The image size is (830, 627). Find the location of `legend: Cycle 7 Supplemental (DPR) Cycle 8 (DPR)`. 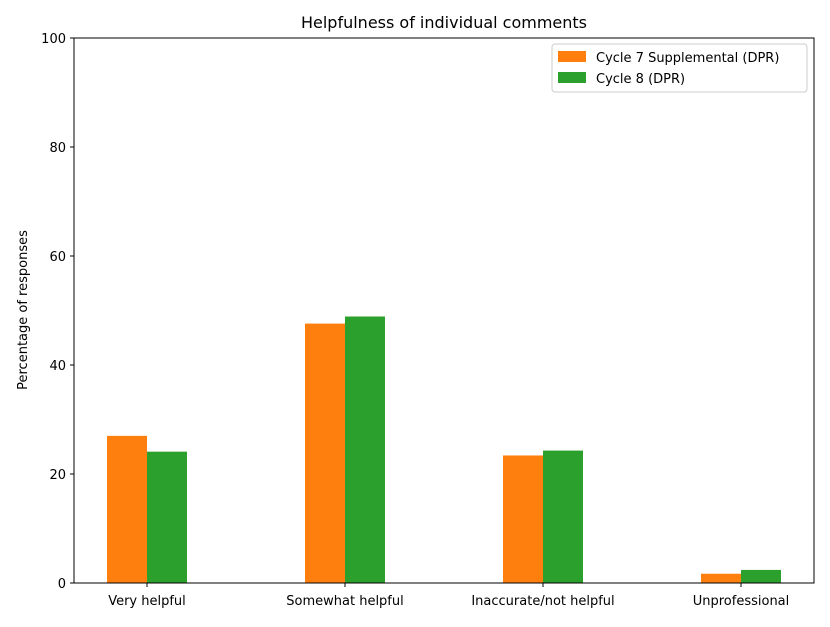

legend: Cycle 7 Supplemental (DPR) Cycle 8 (DPR) is located at coordinates (679, 68).